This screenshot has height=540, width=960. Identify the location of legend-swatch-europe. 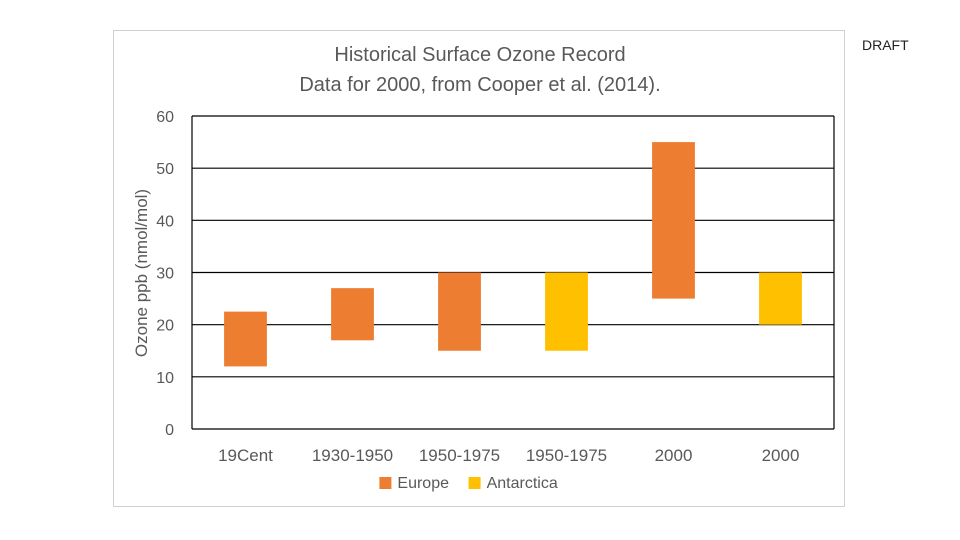
(385, 483).